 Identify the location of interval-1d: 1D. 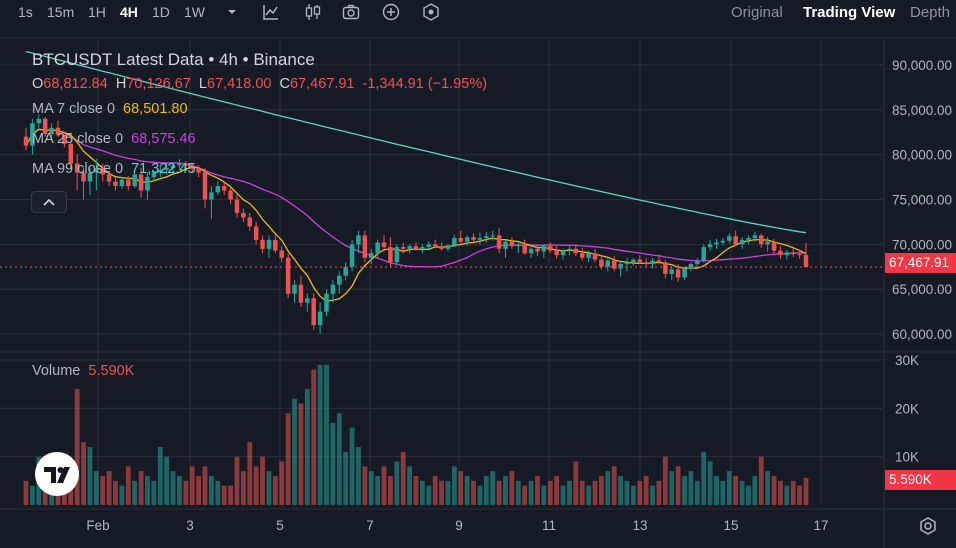
(161, 12).